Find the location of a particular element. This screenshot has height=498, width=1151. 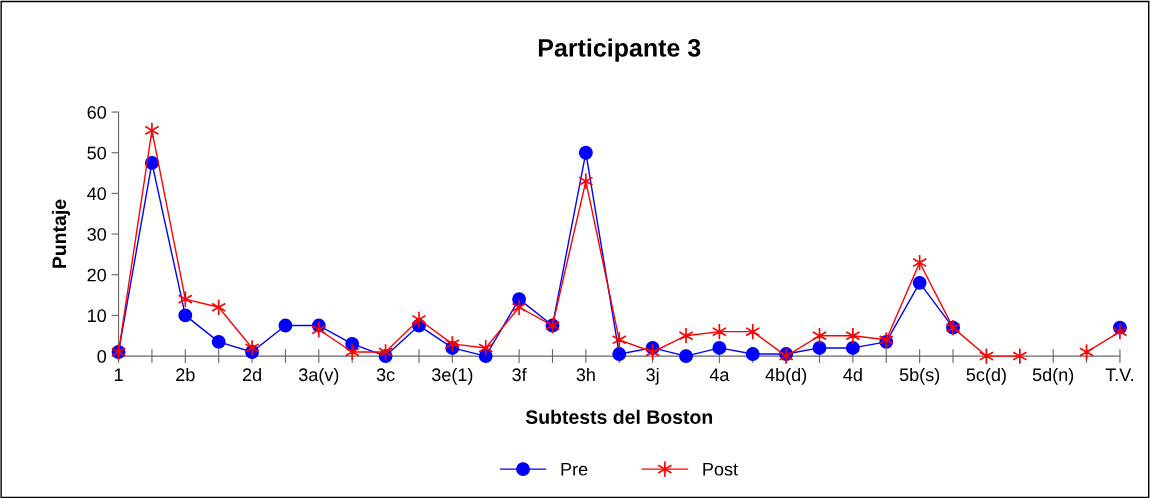

x-tick-label: 4b(d) is located at coordinates (786, 376).